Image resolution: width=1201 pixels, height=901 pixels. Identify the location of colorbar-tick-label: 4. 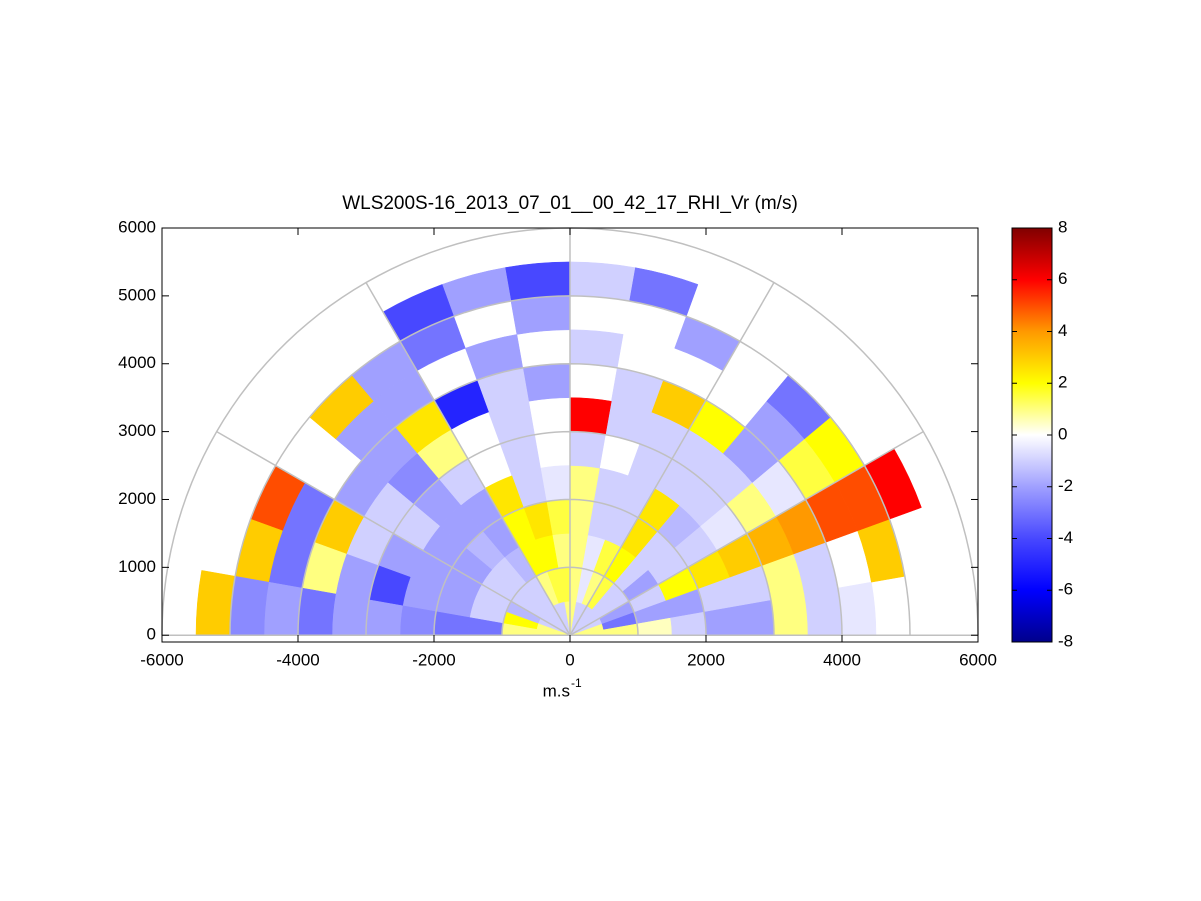
(1062, 330).